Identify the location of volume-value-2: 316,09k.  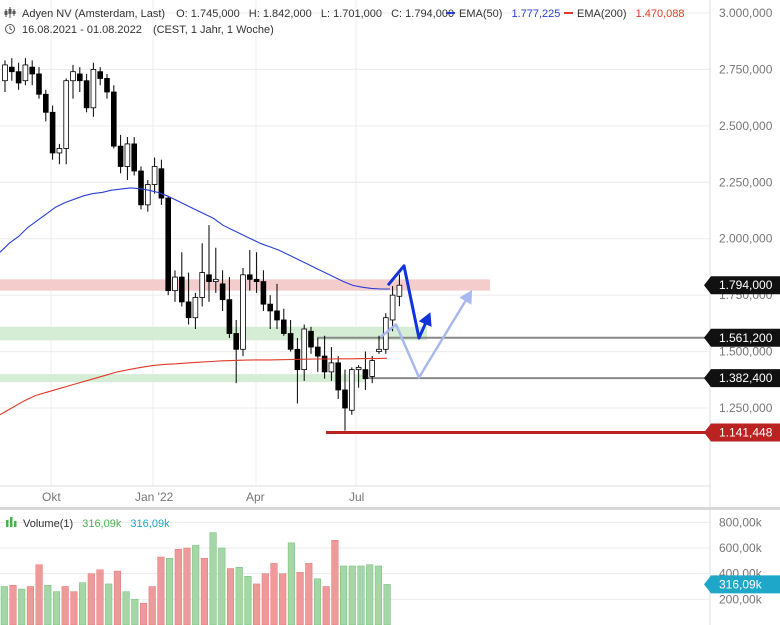
(150, 524).